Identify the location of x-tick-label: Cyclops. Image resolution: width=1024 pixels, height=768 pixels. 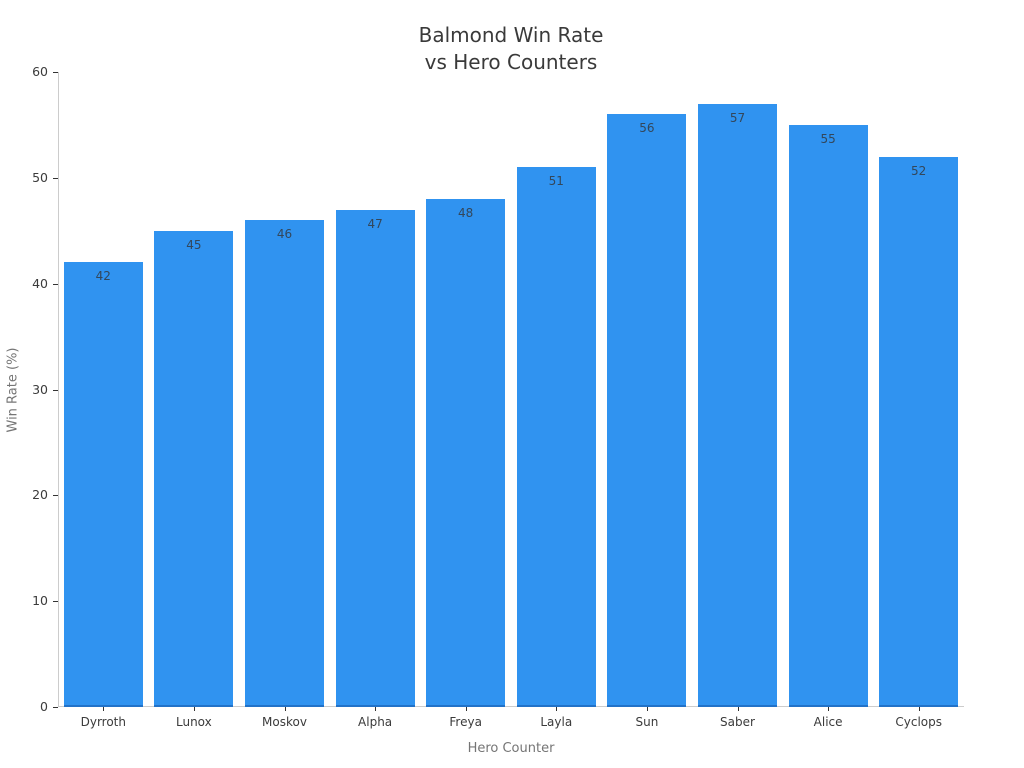
(918, 722).